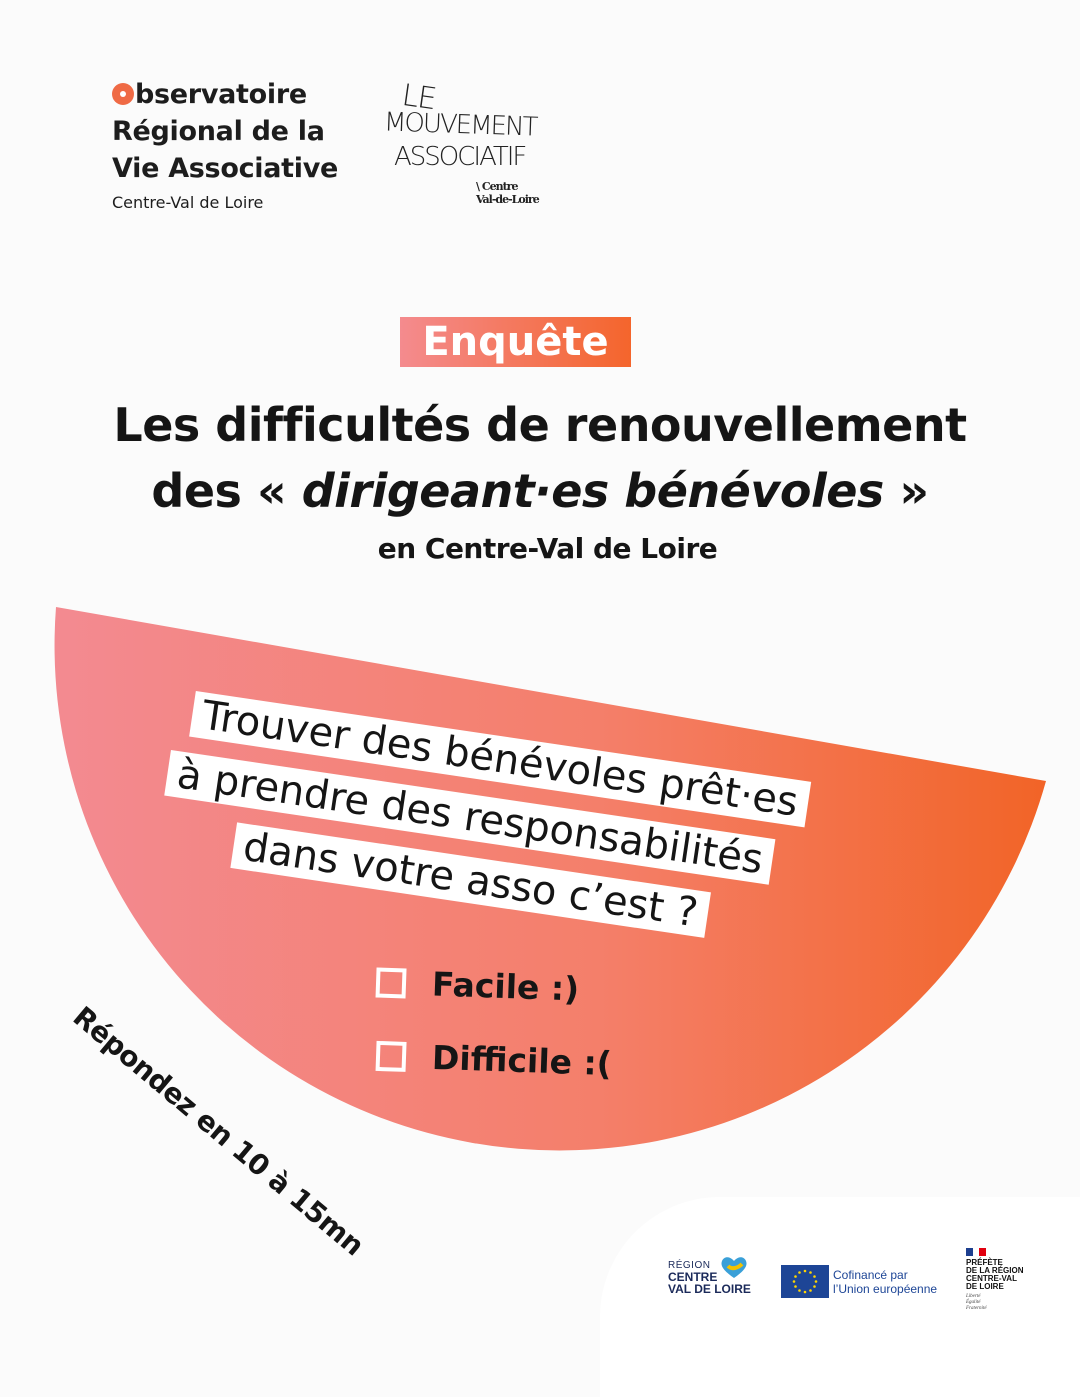 The width and height of the screenshot is (1080, 1397). Describe the element at coordinates (976, 1252) in the screenshot. I see `french-flag-icon` at that location.